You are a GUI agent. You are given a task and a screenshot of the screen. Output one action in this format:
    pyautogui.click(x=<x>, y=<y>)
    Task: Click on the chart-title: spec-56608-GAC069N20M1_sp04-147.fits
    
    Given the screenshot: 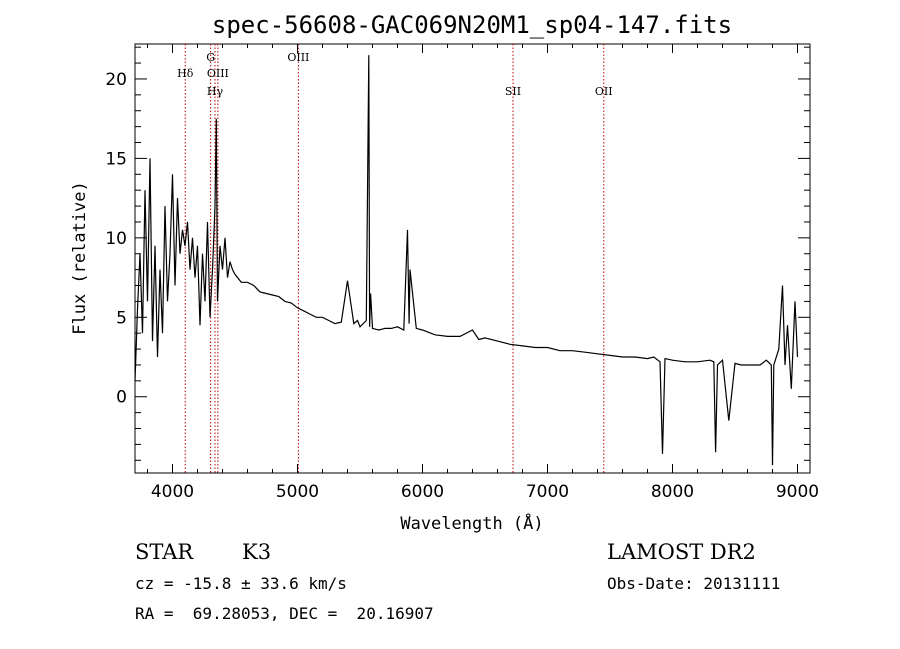 What is the action you would take?
    pyautogui.click(x=472, y=25)
    